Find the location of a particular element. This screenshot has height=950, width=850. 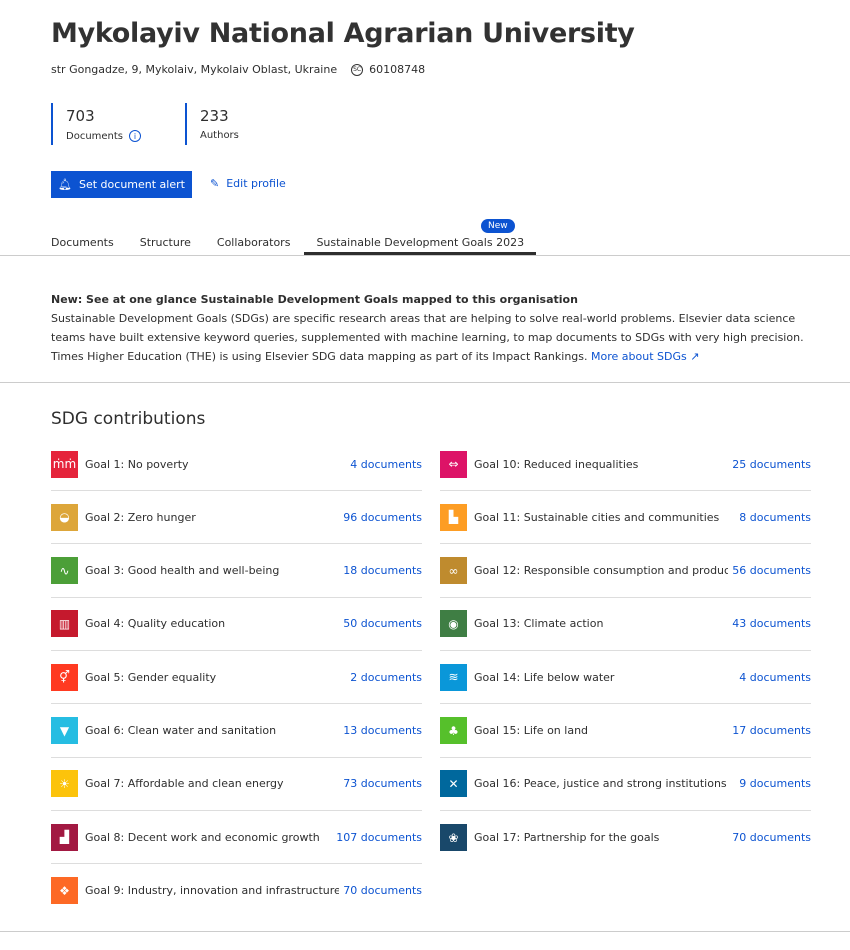

goal-documents-link: 2 documents is located at coordinates (386, 677).